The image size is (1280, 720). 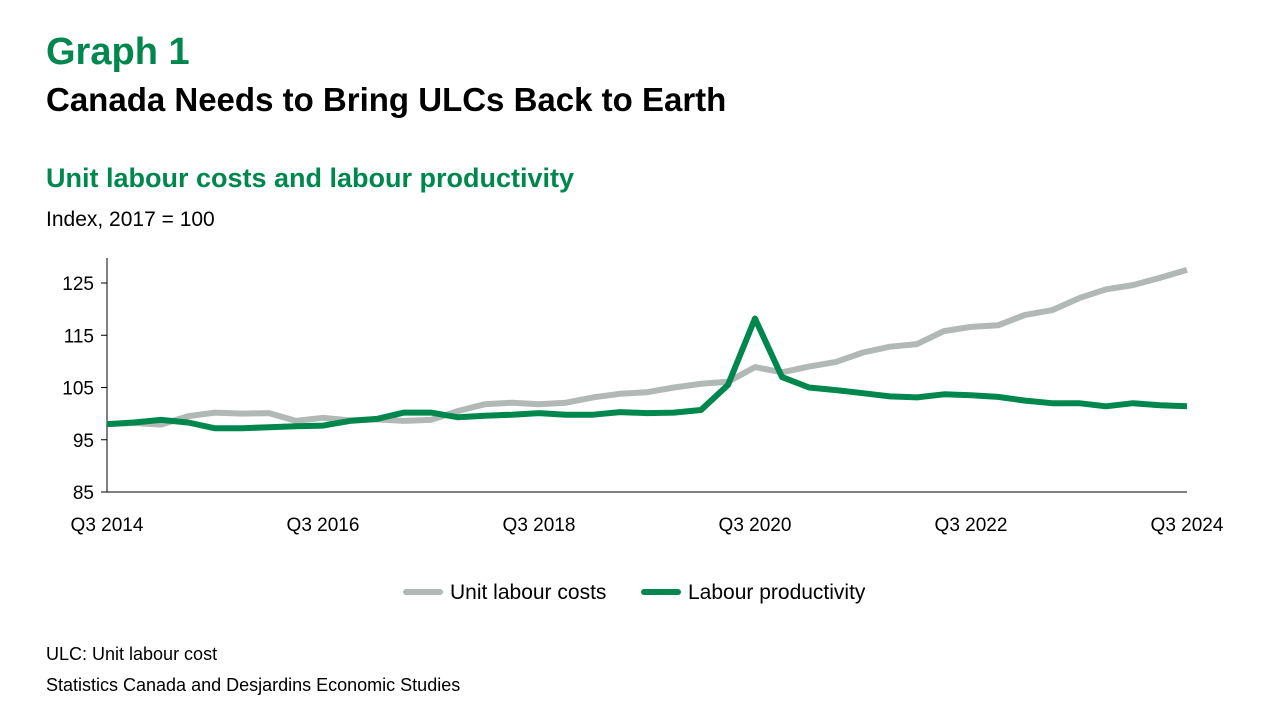 I want to click on legend-label-unit-labour-costs: Unit labour costs, so click(x=528, y=592).